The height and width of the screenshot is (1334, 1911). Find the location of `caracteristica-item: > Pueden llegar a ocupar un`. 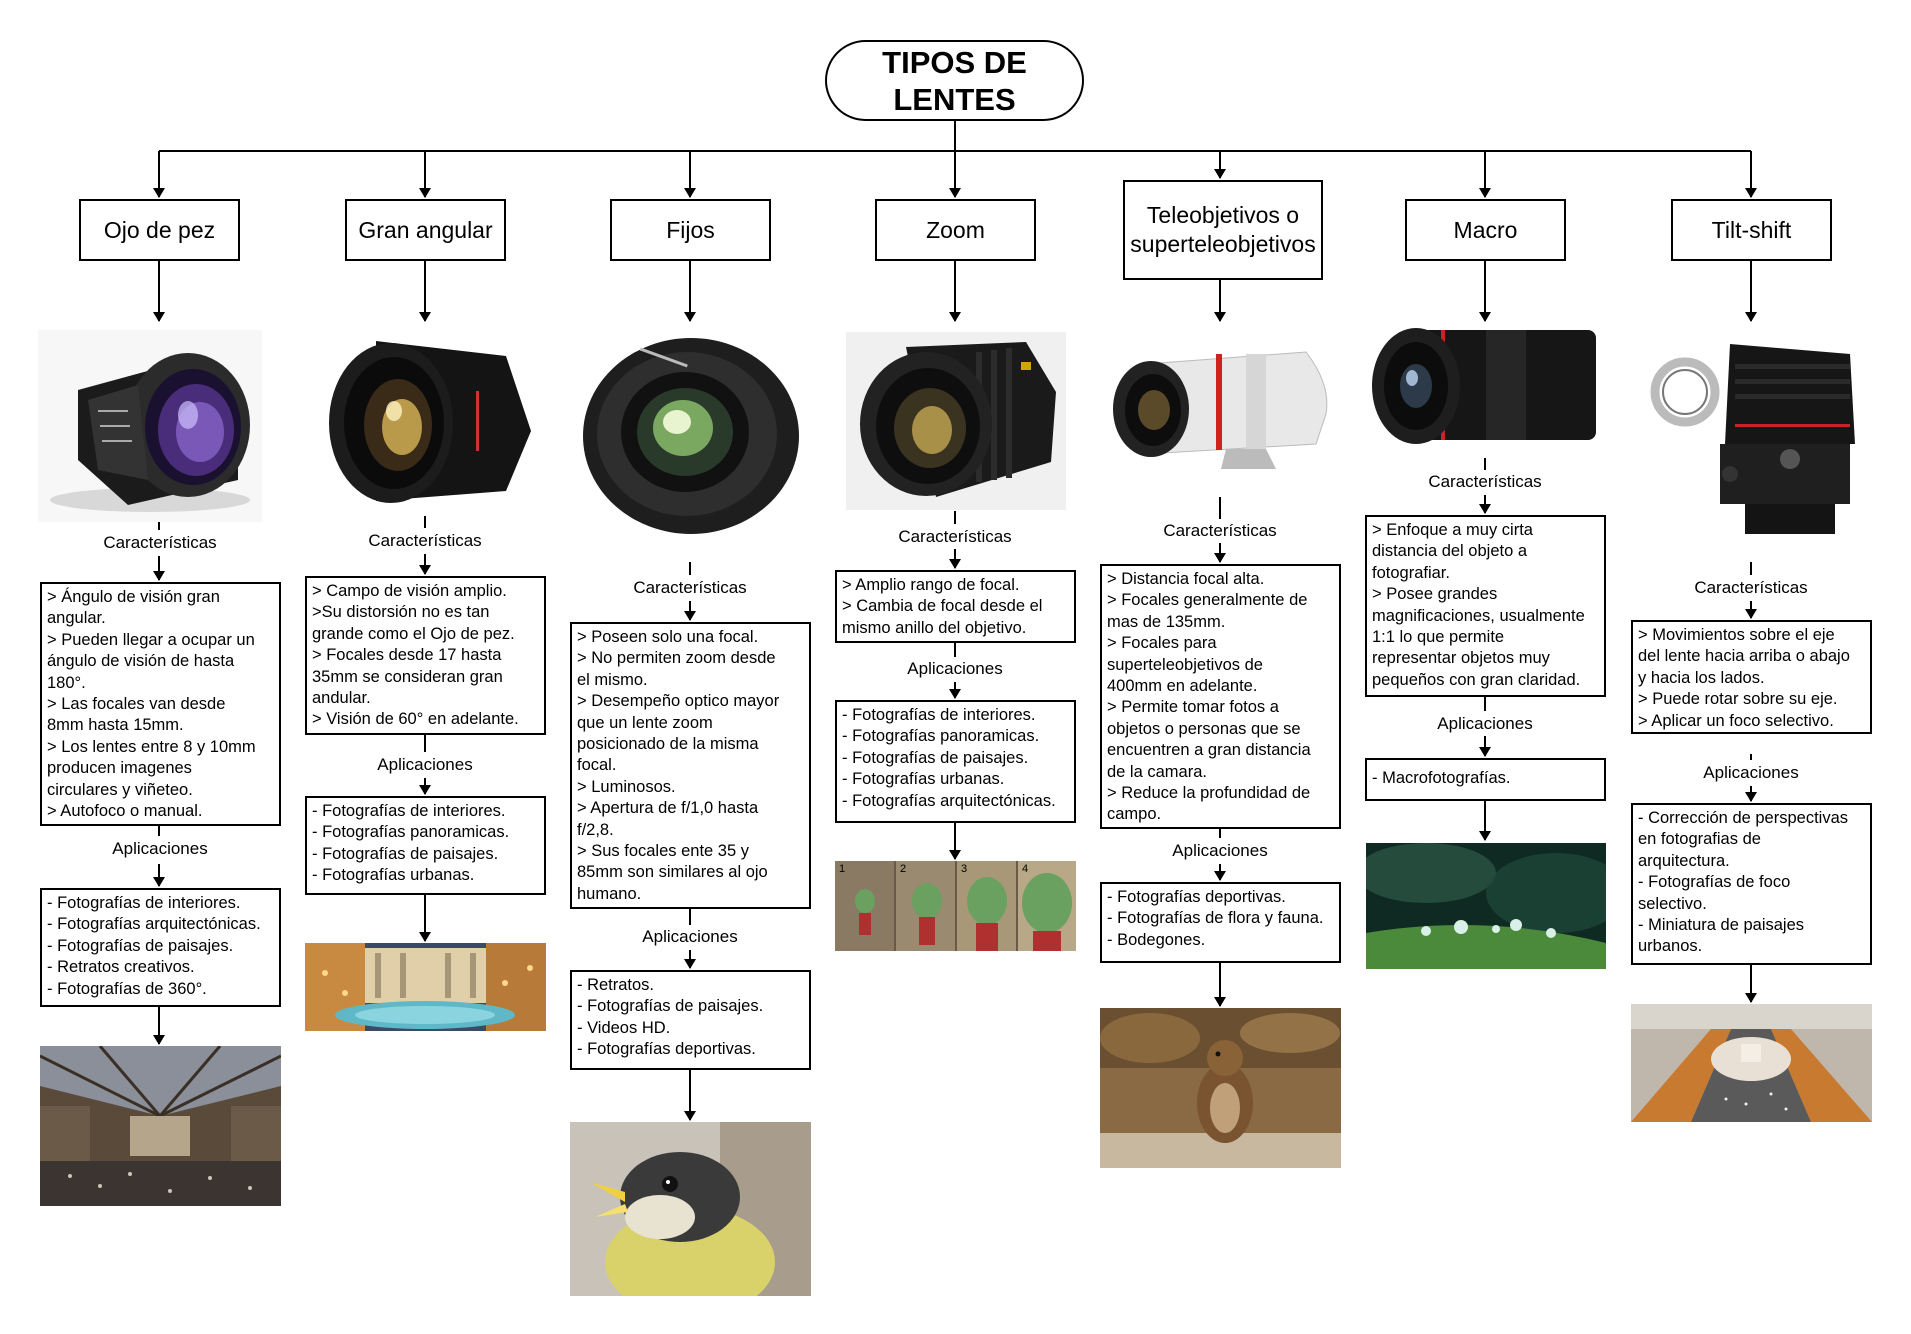

caracteristica-item: > Pueden llegar a ocupar un is located at coordinates (151, 639).